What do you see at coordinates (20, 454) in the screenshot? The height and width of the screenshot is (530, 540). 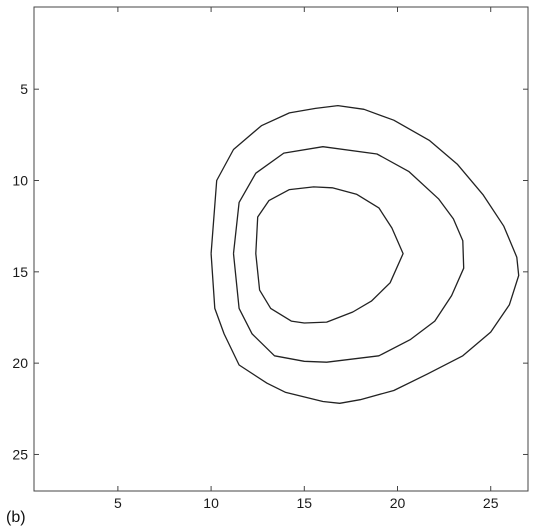 I see `y-tick-label: 25` at bounding box center [20, 454].